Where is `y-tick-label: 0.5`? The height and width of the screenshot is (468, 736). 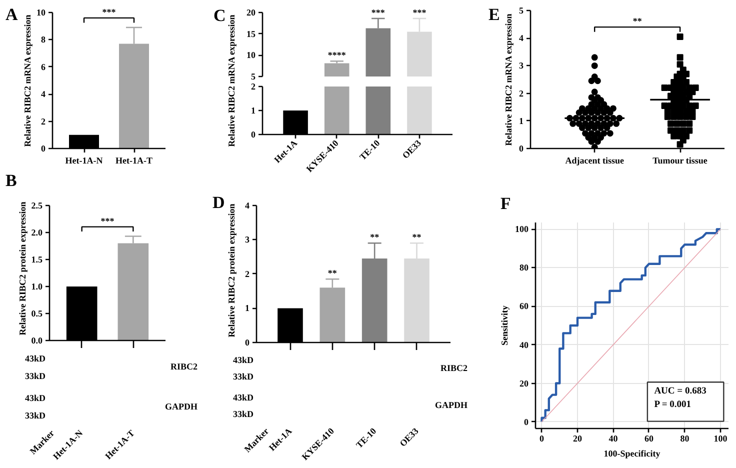
y-tick-label: 0.5 is located at coordinates (37, 313).